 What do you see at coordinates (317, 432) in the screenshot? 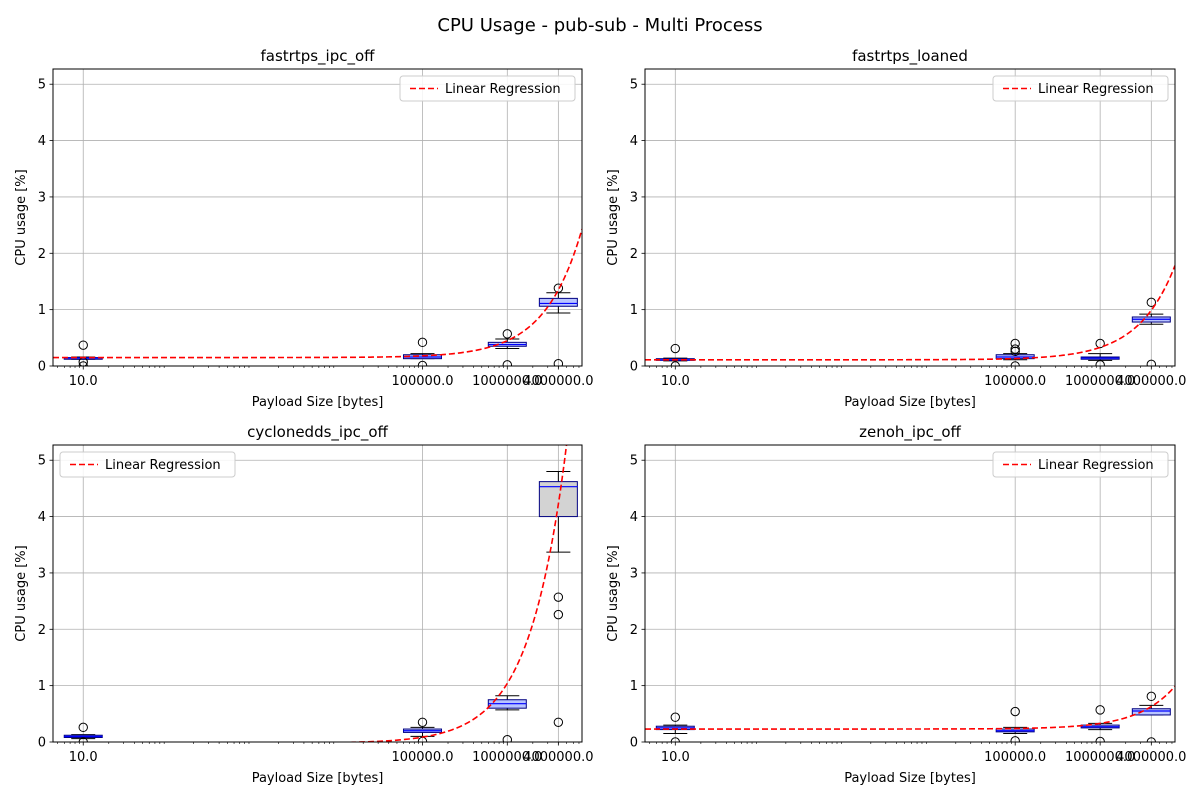
I see `subplot-title: cyclonedds_ipc_off` at bounding box center [317, 432].